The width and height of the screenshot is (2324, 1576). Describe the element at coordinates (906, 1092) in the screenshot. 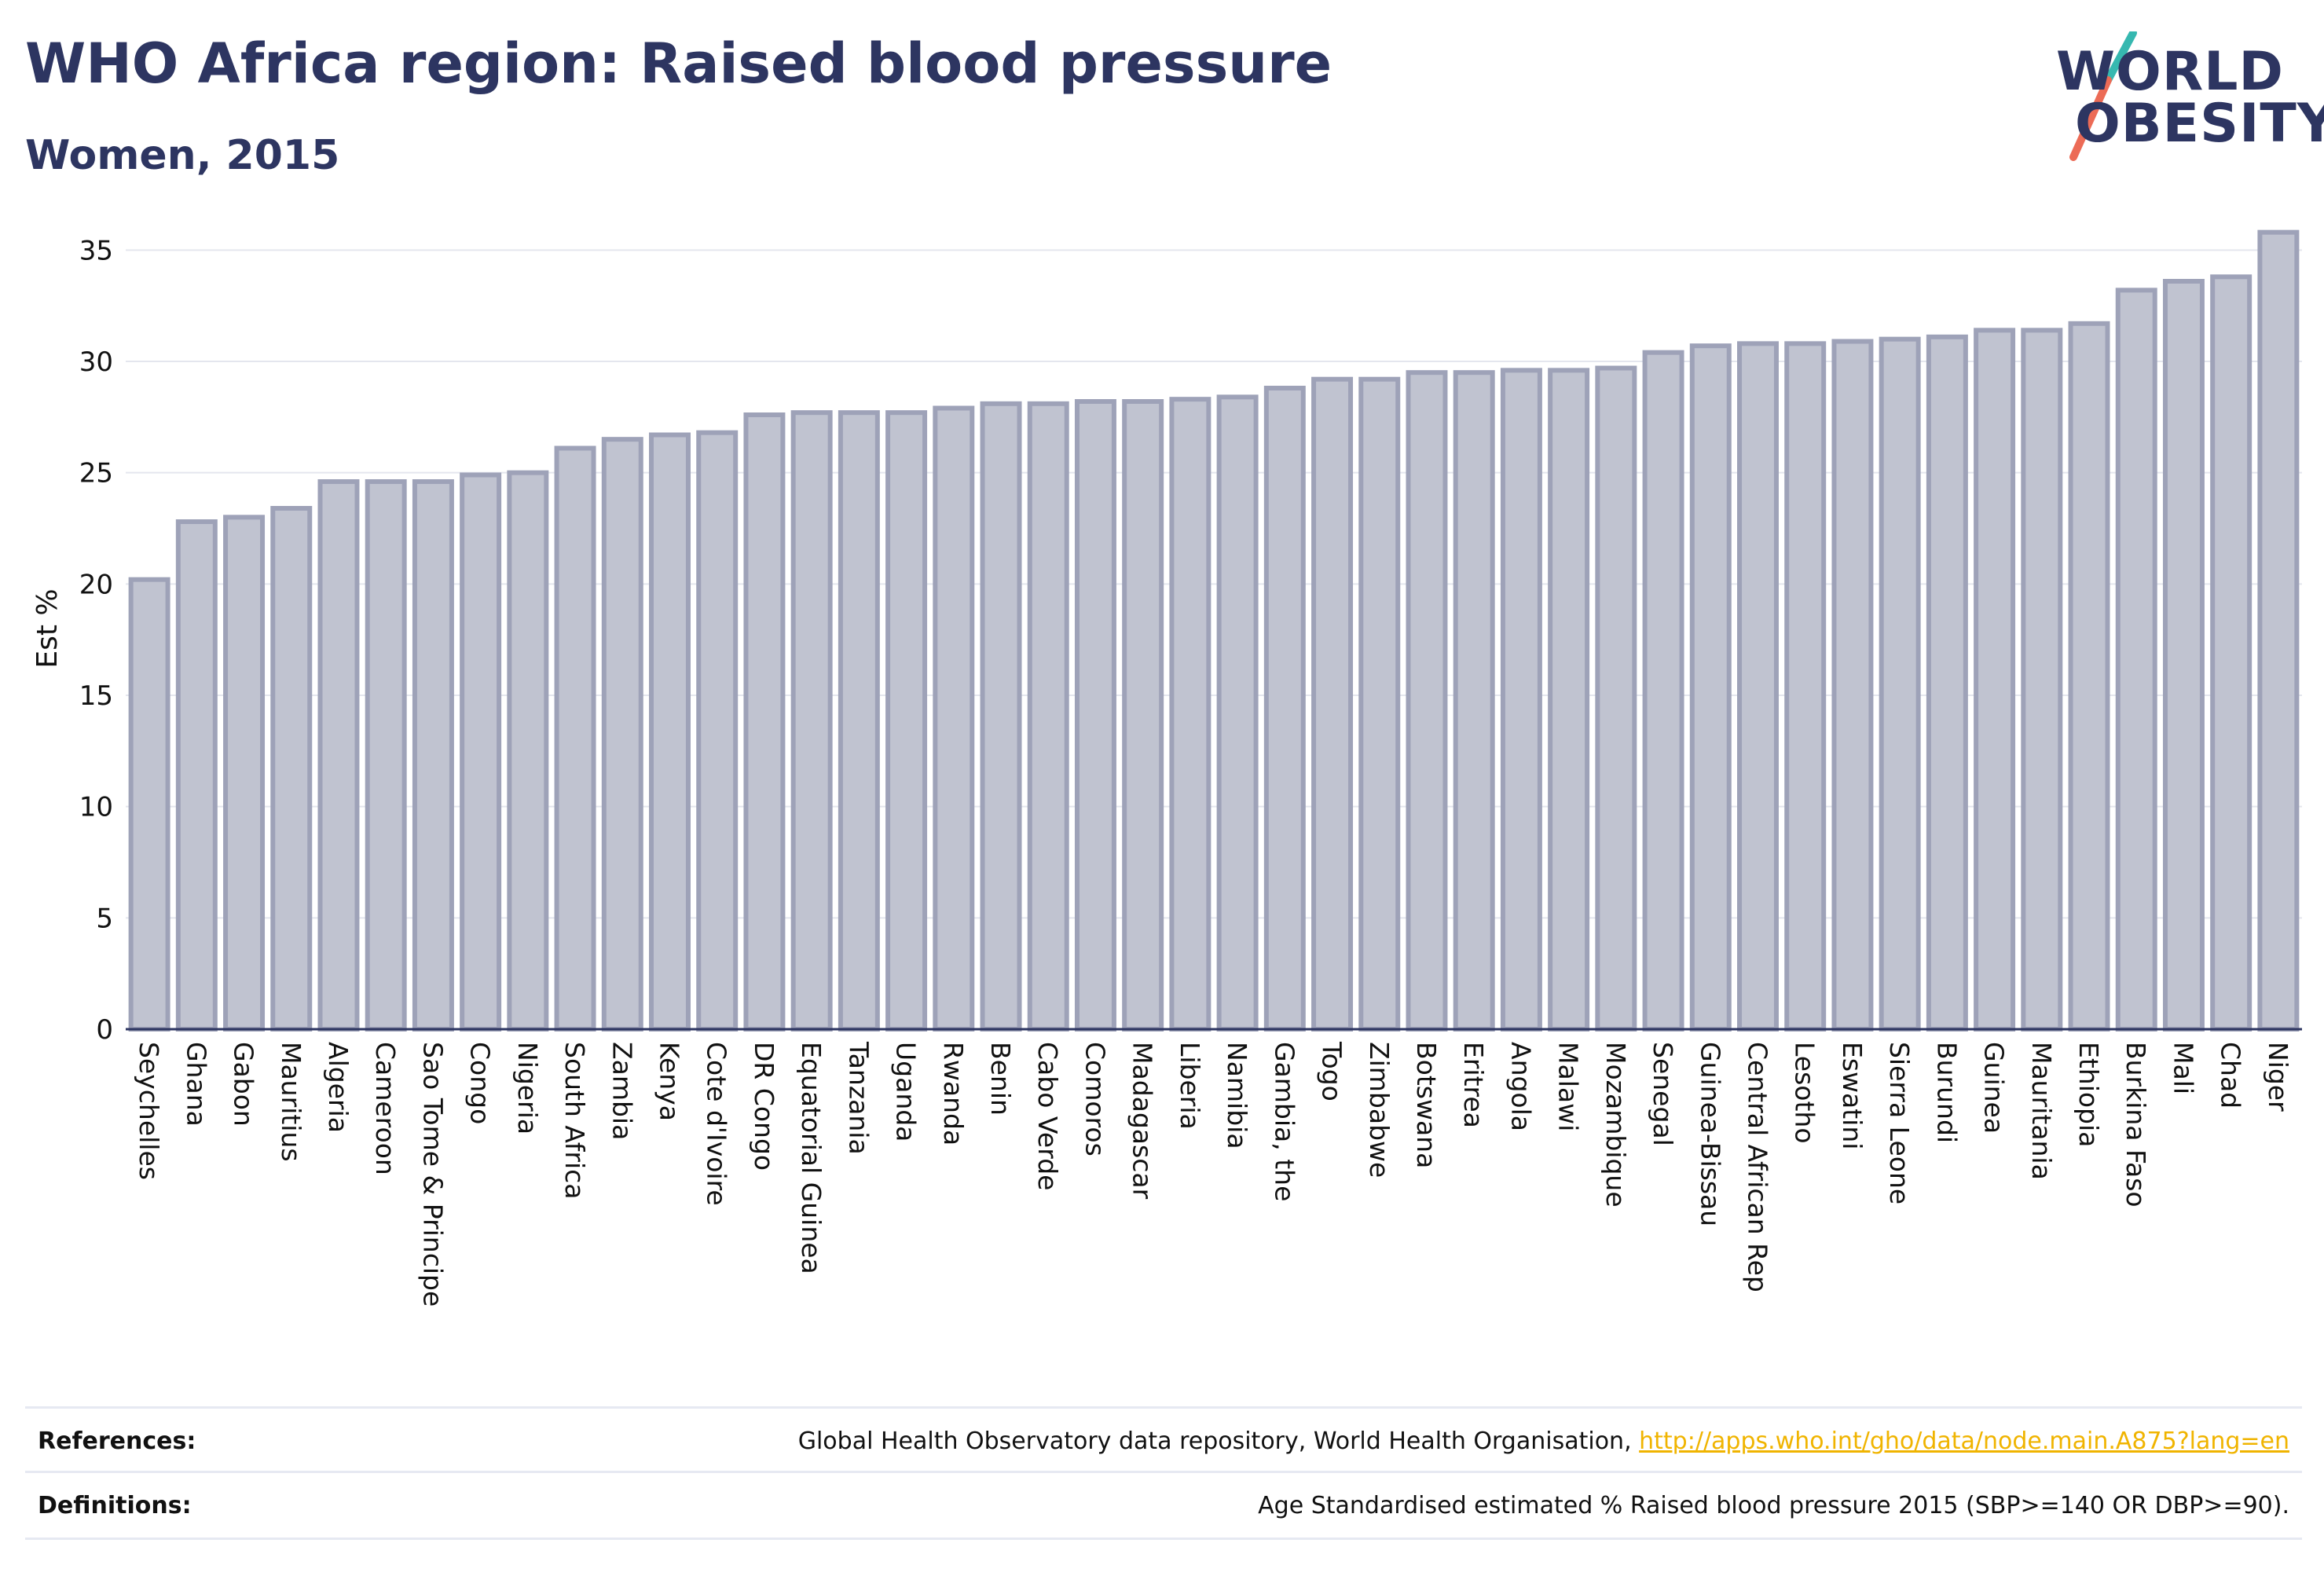

I see `x-tick-label: Uganda` at that location.